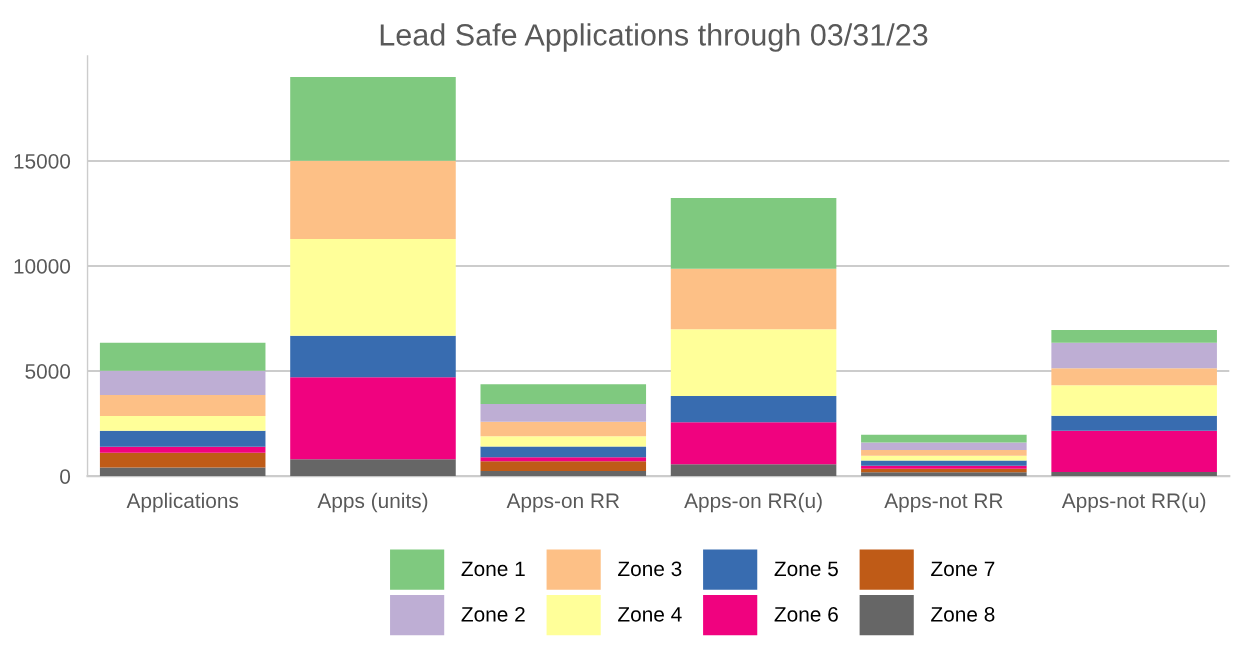 The height and width of the screenshot is (665, 1233). What do you see at coordinates (372, 502) in the screenshot?
I see `x-tick-label: Apps (units)` at bounding box center [372, 502].